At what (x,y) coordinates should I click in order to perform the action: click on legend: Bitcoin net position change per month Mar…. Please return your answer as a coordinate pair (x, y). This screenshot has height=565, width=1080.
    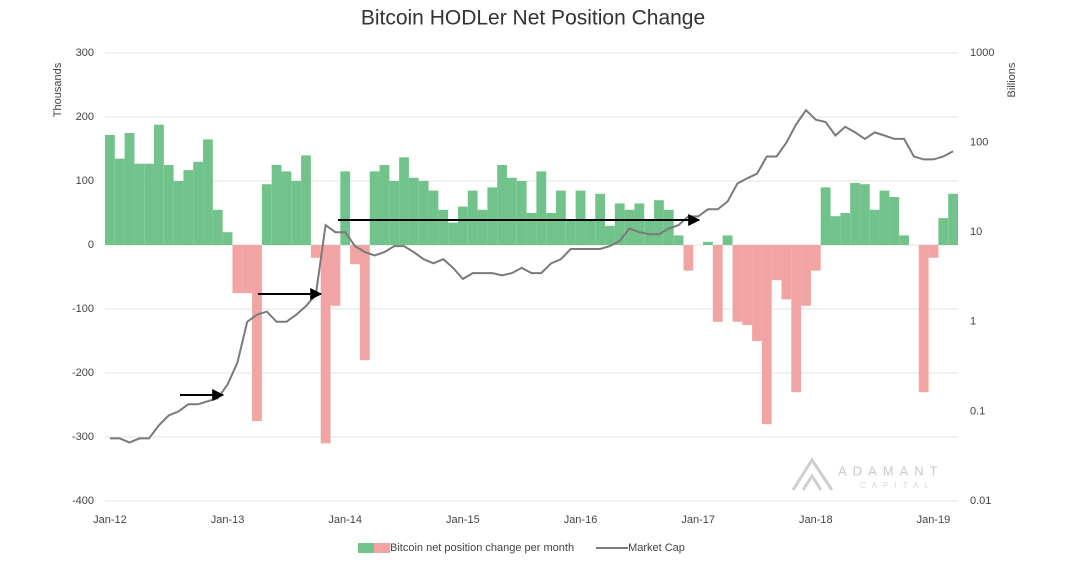
    Looking at the image, I should click on (521, 548).